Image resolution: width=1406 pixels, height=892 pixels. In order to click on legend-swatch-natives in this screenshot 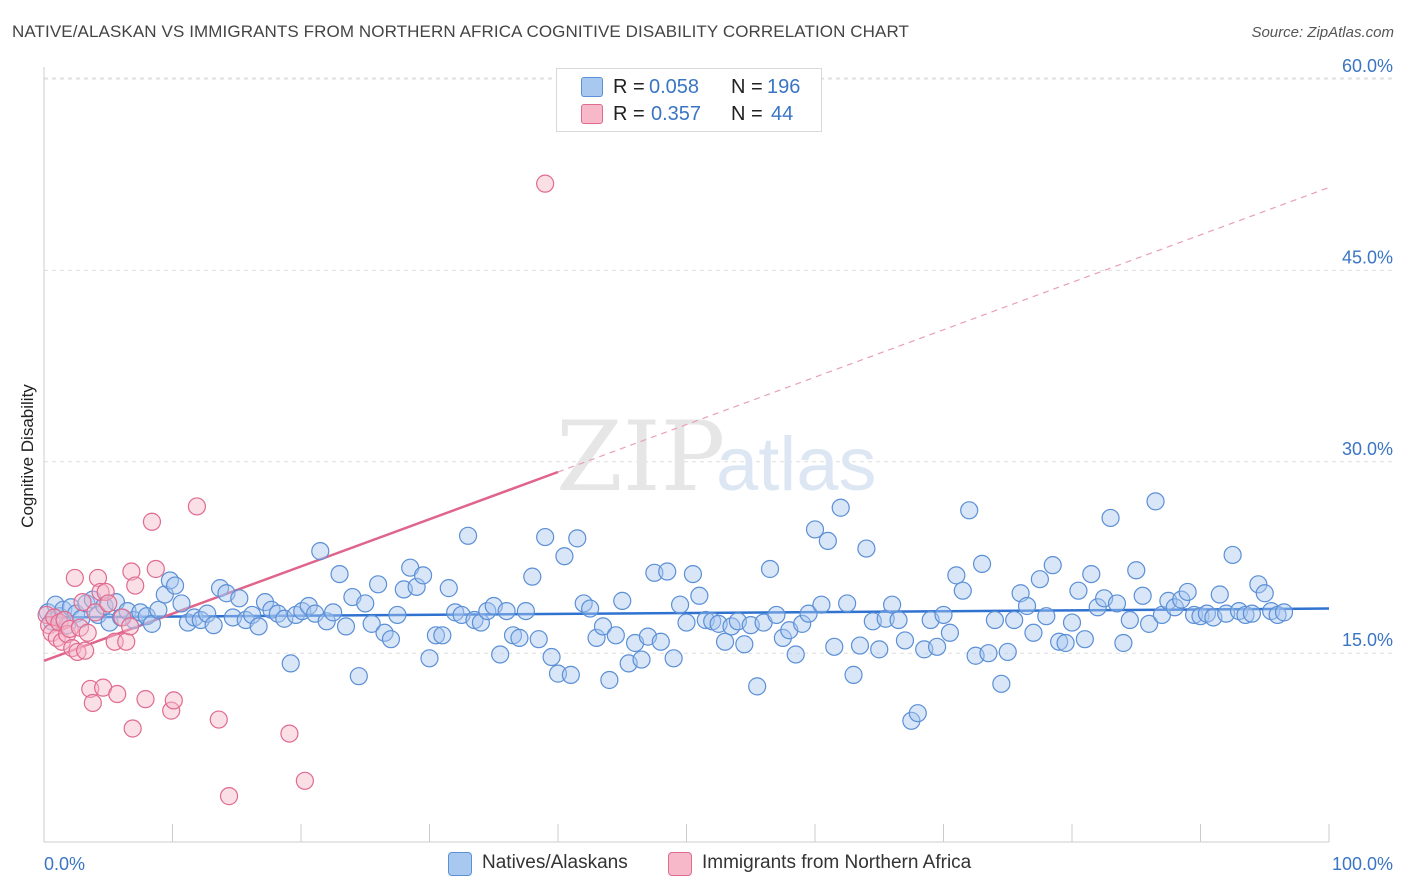, I will do `click(592, 87)`.